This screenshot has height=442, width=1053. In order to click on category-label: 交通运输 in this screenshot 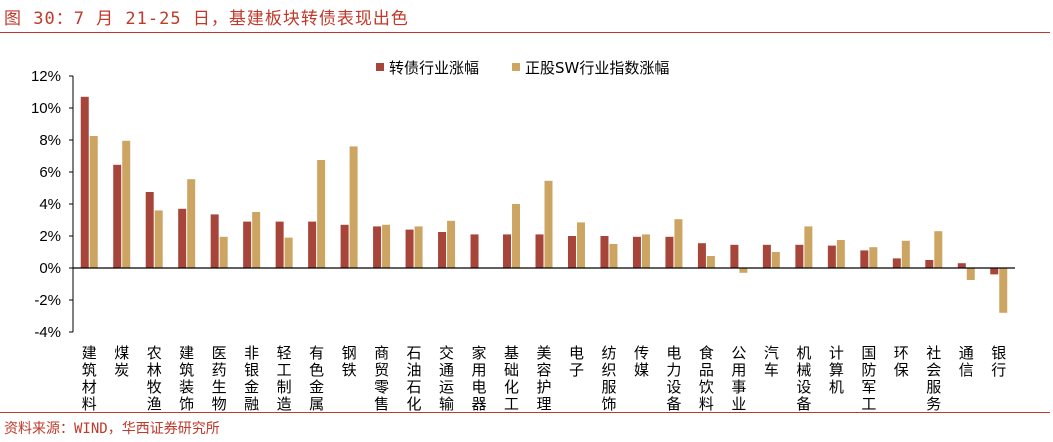, I will do `click(446, 378)`.